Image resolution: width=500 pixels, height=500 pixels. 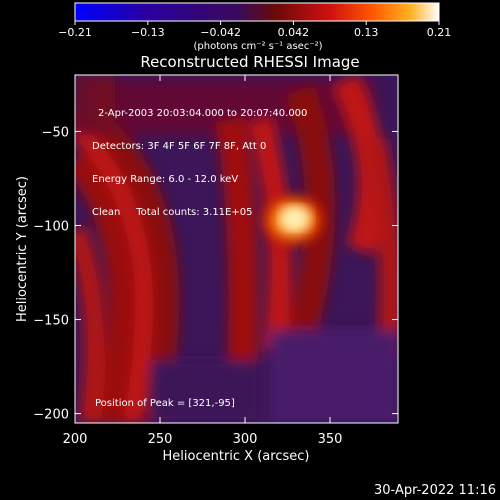 I want to click on colorbar-tick-label: 0.042, so click(x=294, y=32).